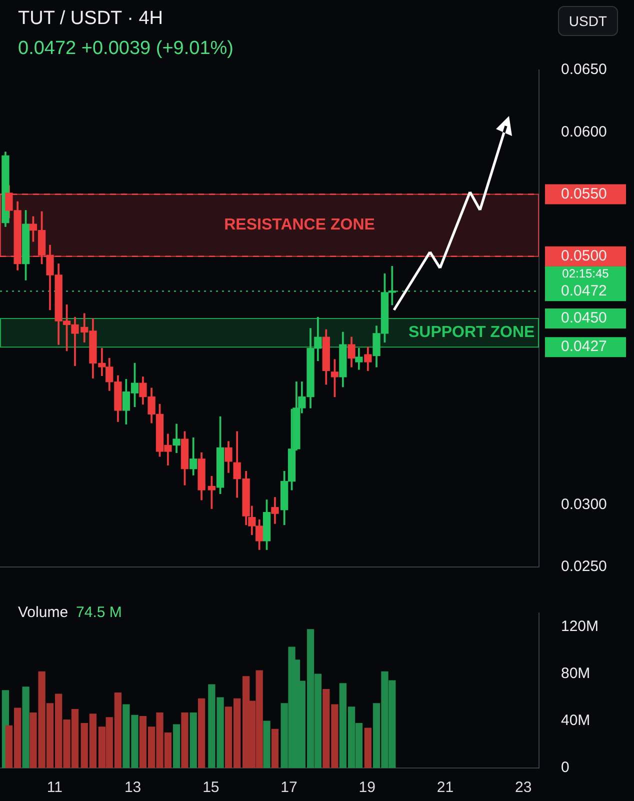 The height and width of the screenshot is (801, 634). What do you see at coordinates (565, 767) in the screenshot?
I see `y-tick-label: 0` at bounding box center [565, 767].